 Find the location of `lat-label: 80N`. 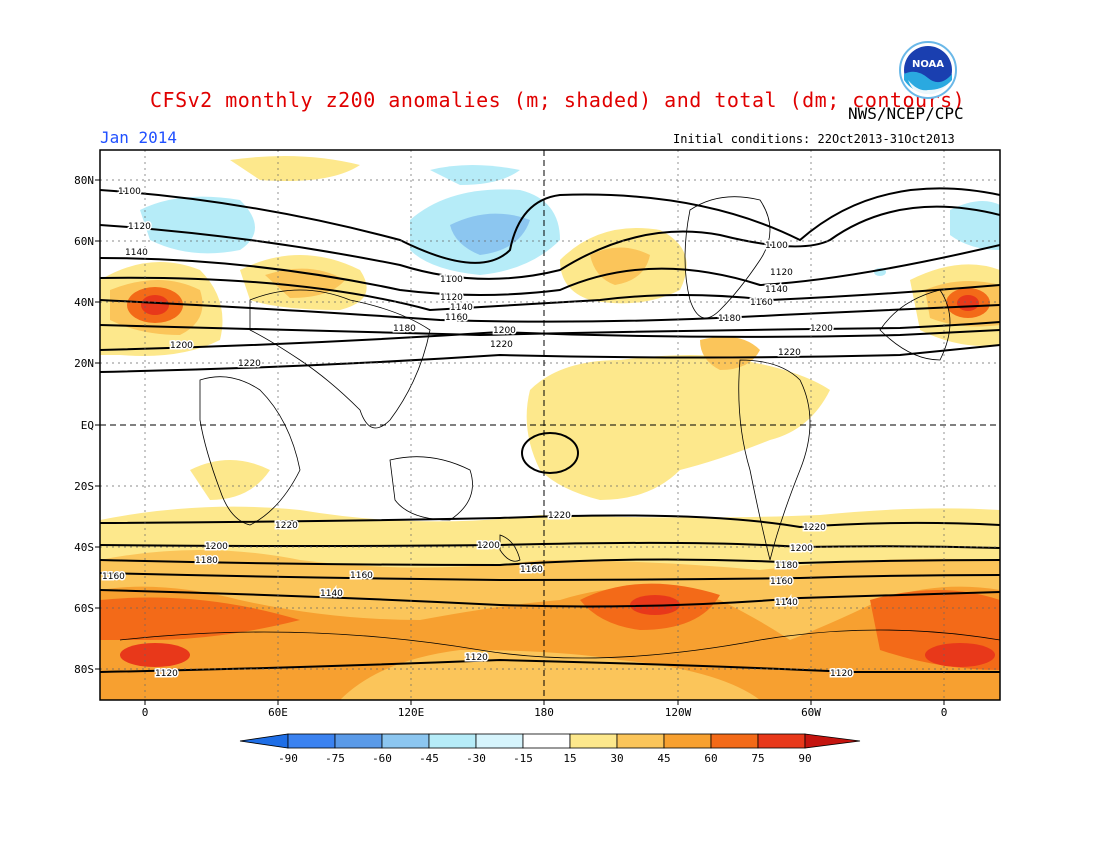

lat-label: 80N is located at coordinates (84, 180).